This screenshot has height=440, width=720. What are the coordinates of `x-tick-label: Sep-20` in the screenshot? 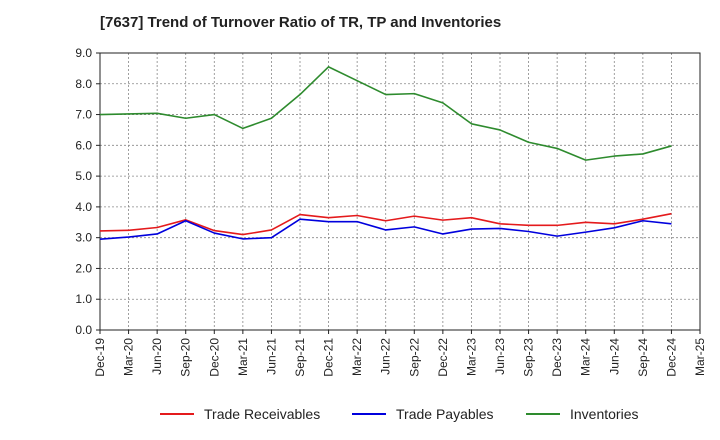 It's located at (186, 357).